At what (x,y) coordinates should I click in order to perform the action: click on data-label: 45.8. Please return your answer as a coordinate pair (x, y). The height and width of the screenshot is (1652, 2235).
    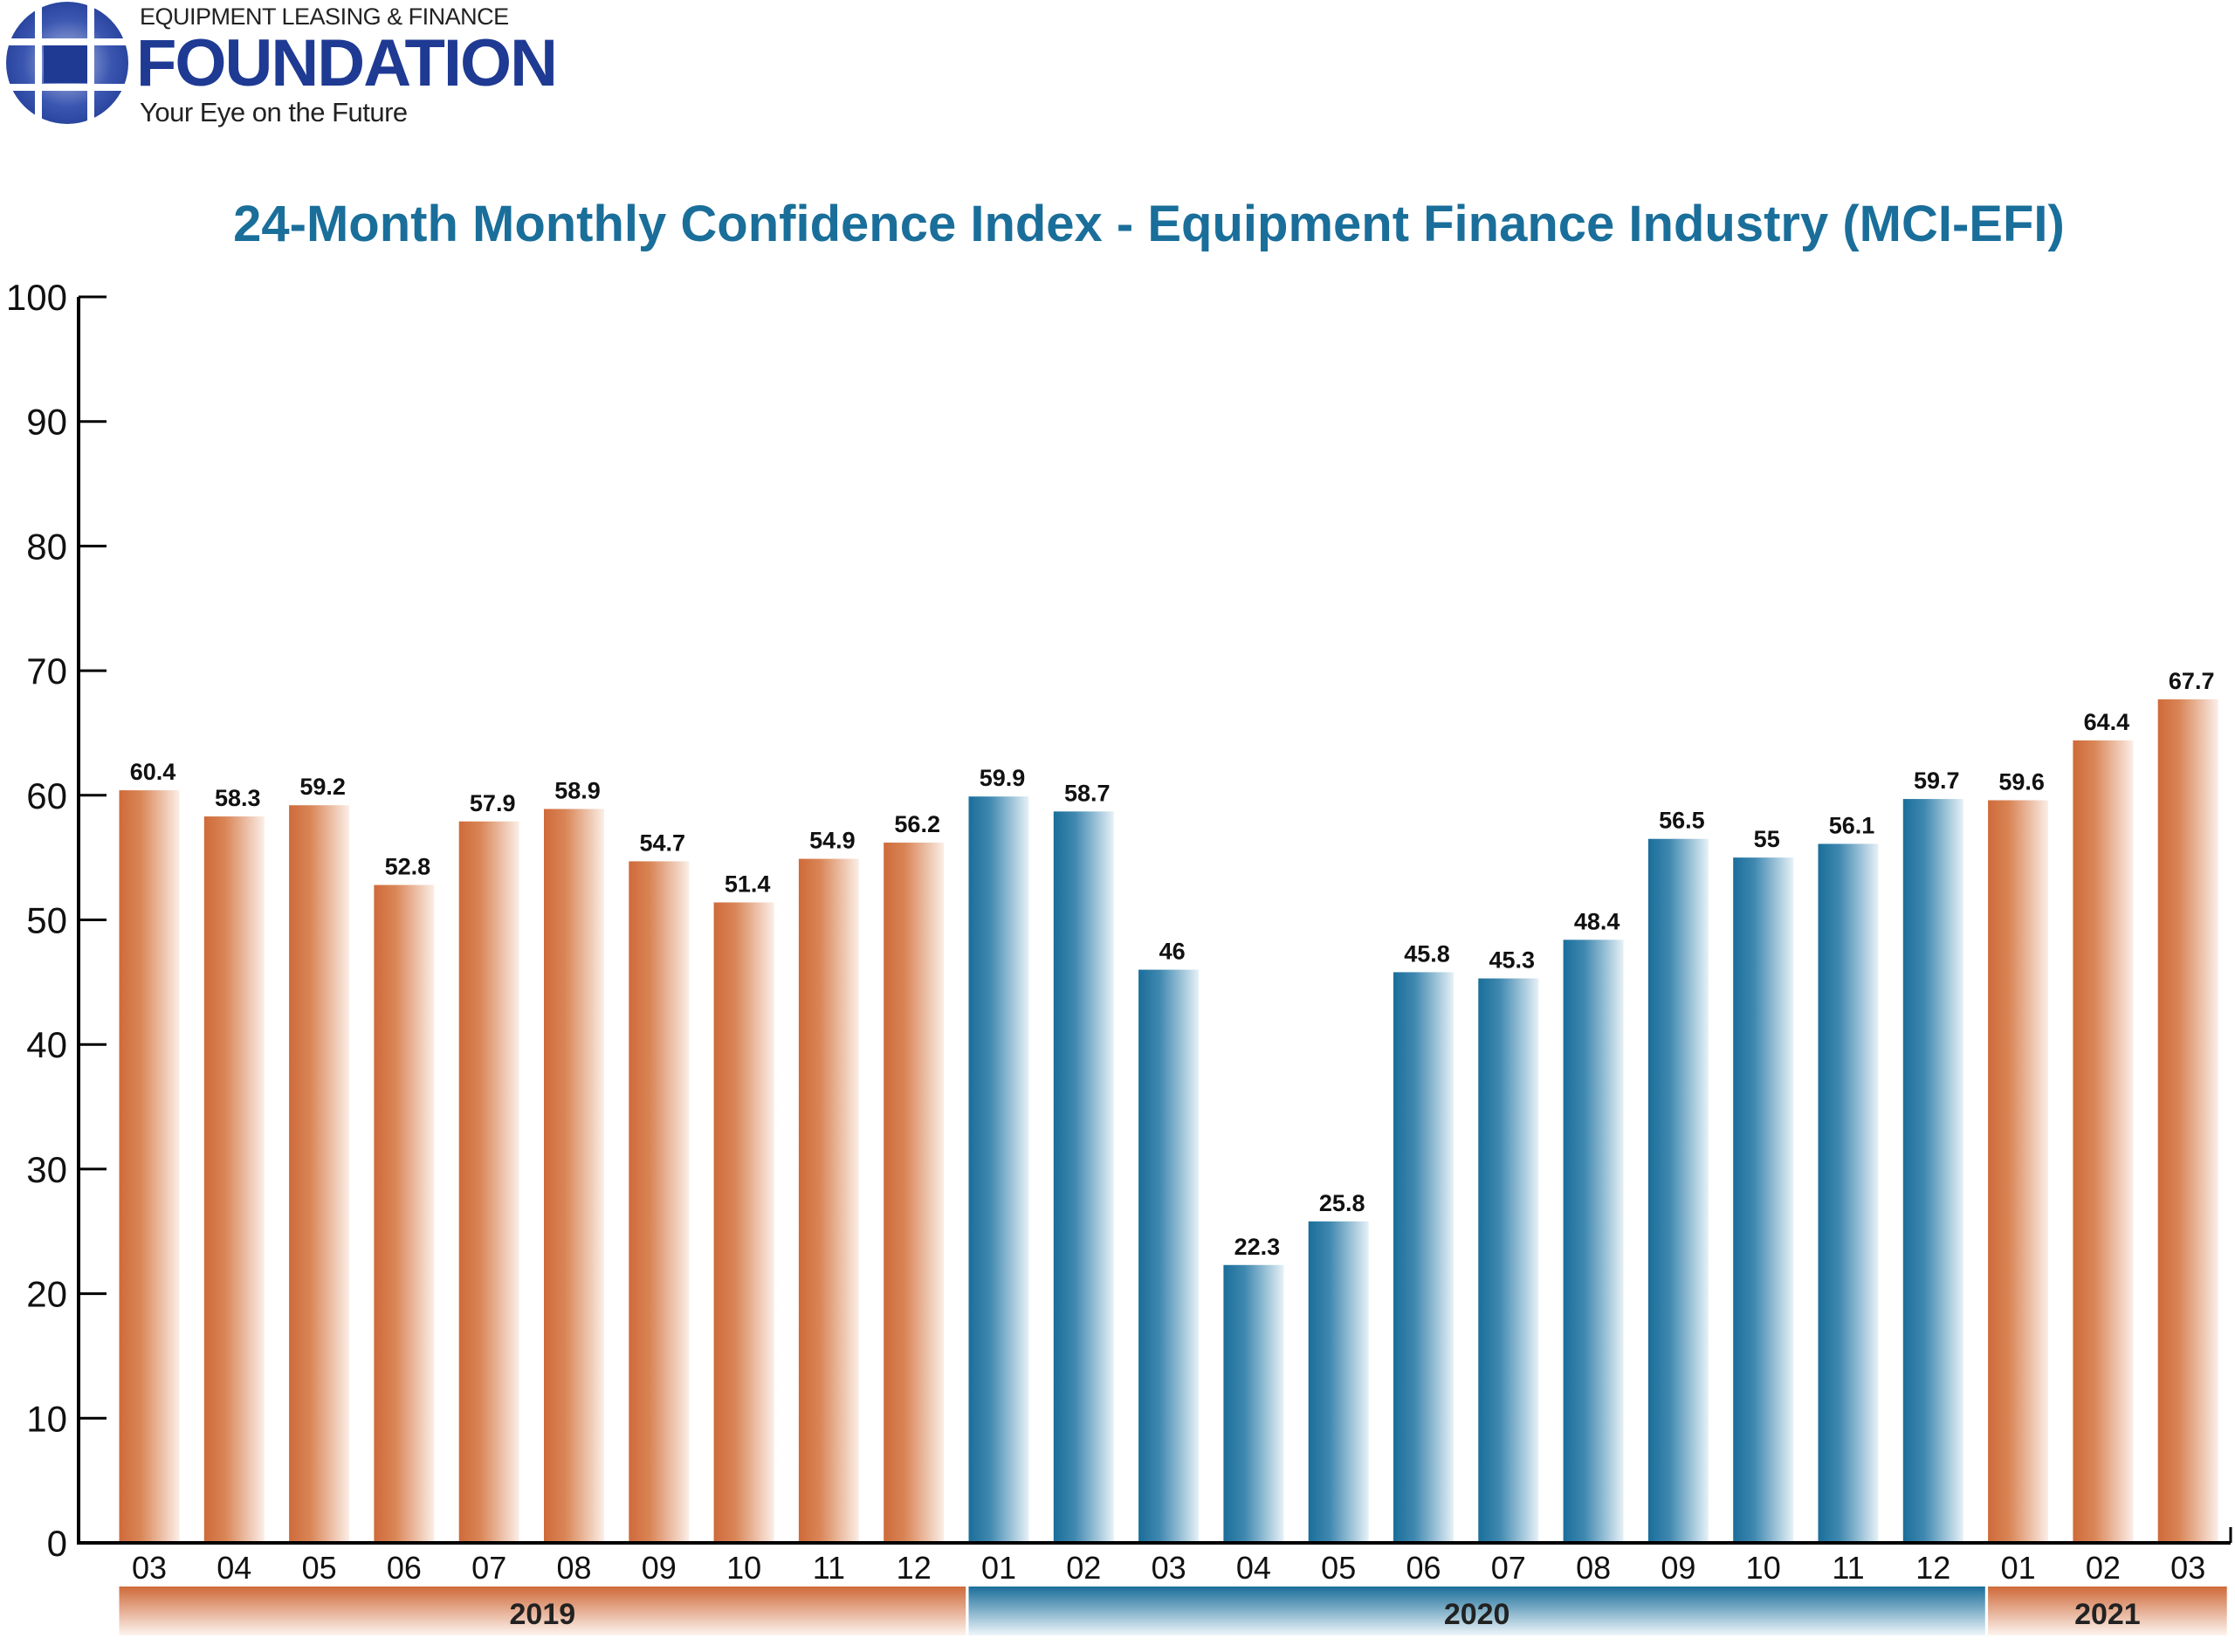
    Looking at the image, I should click on (1427, 953).